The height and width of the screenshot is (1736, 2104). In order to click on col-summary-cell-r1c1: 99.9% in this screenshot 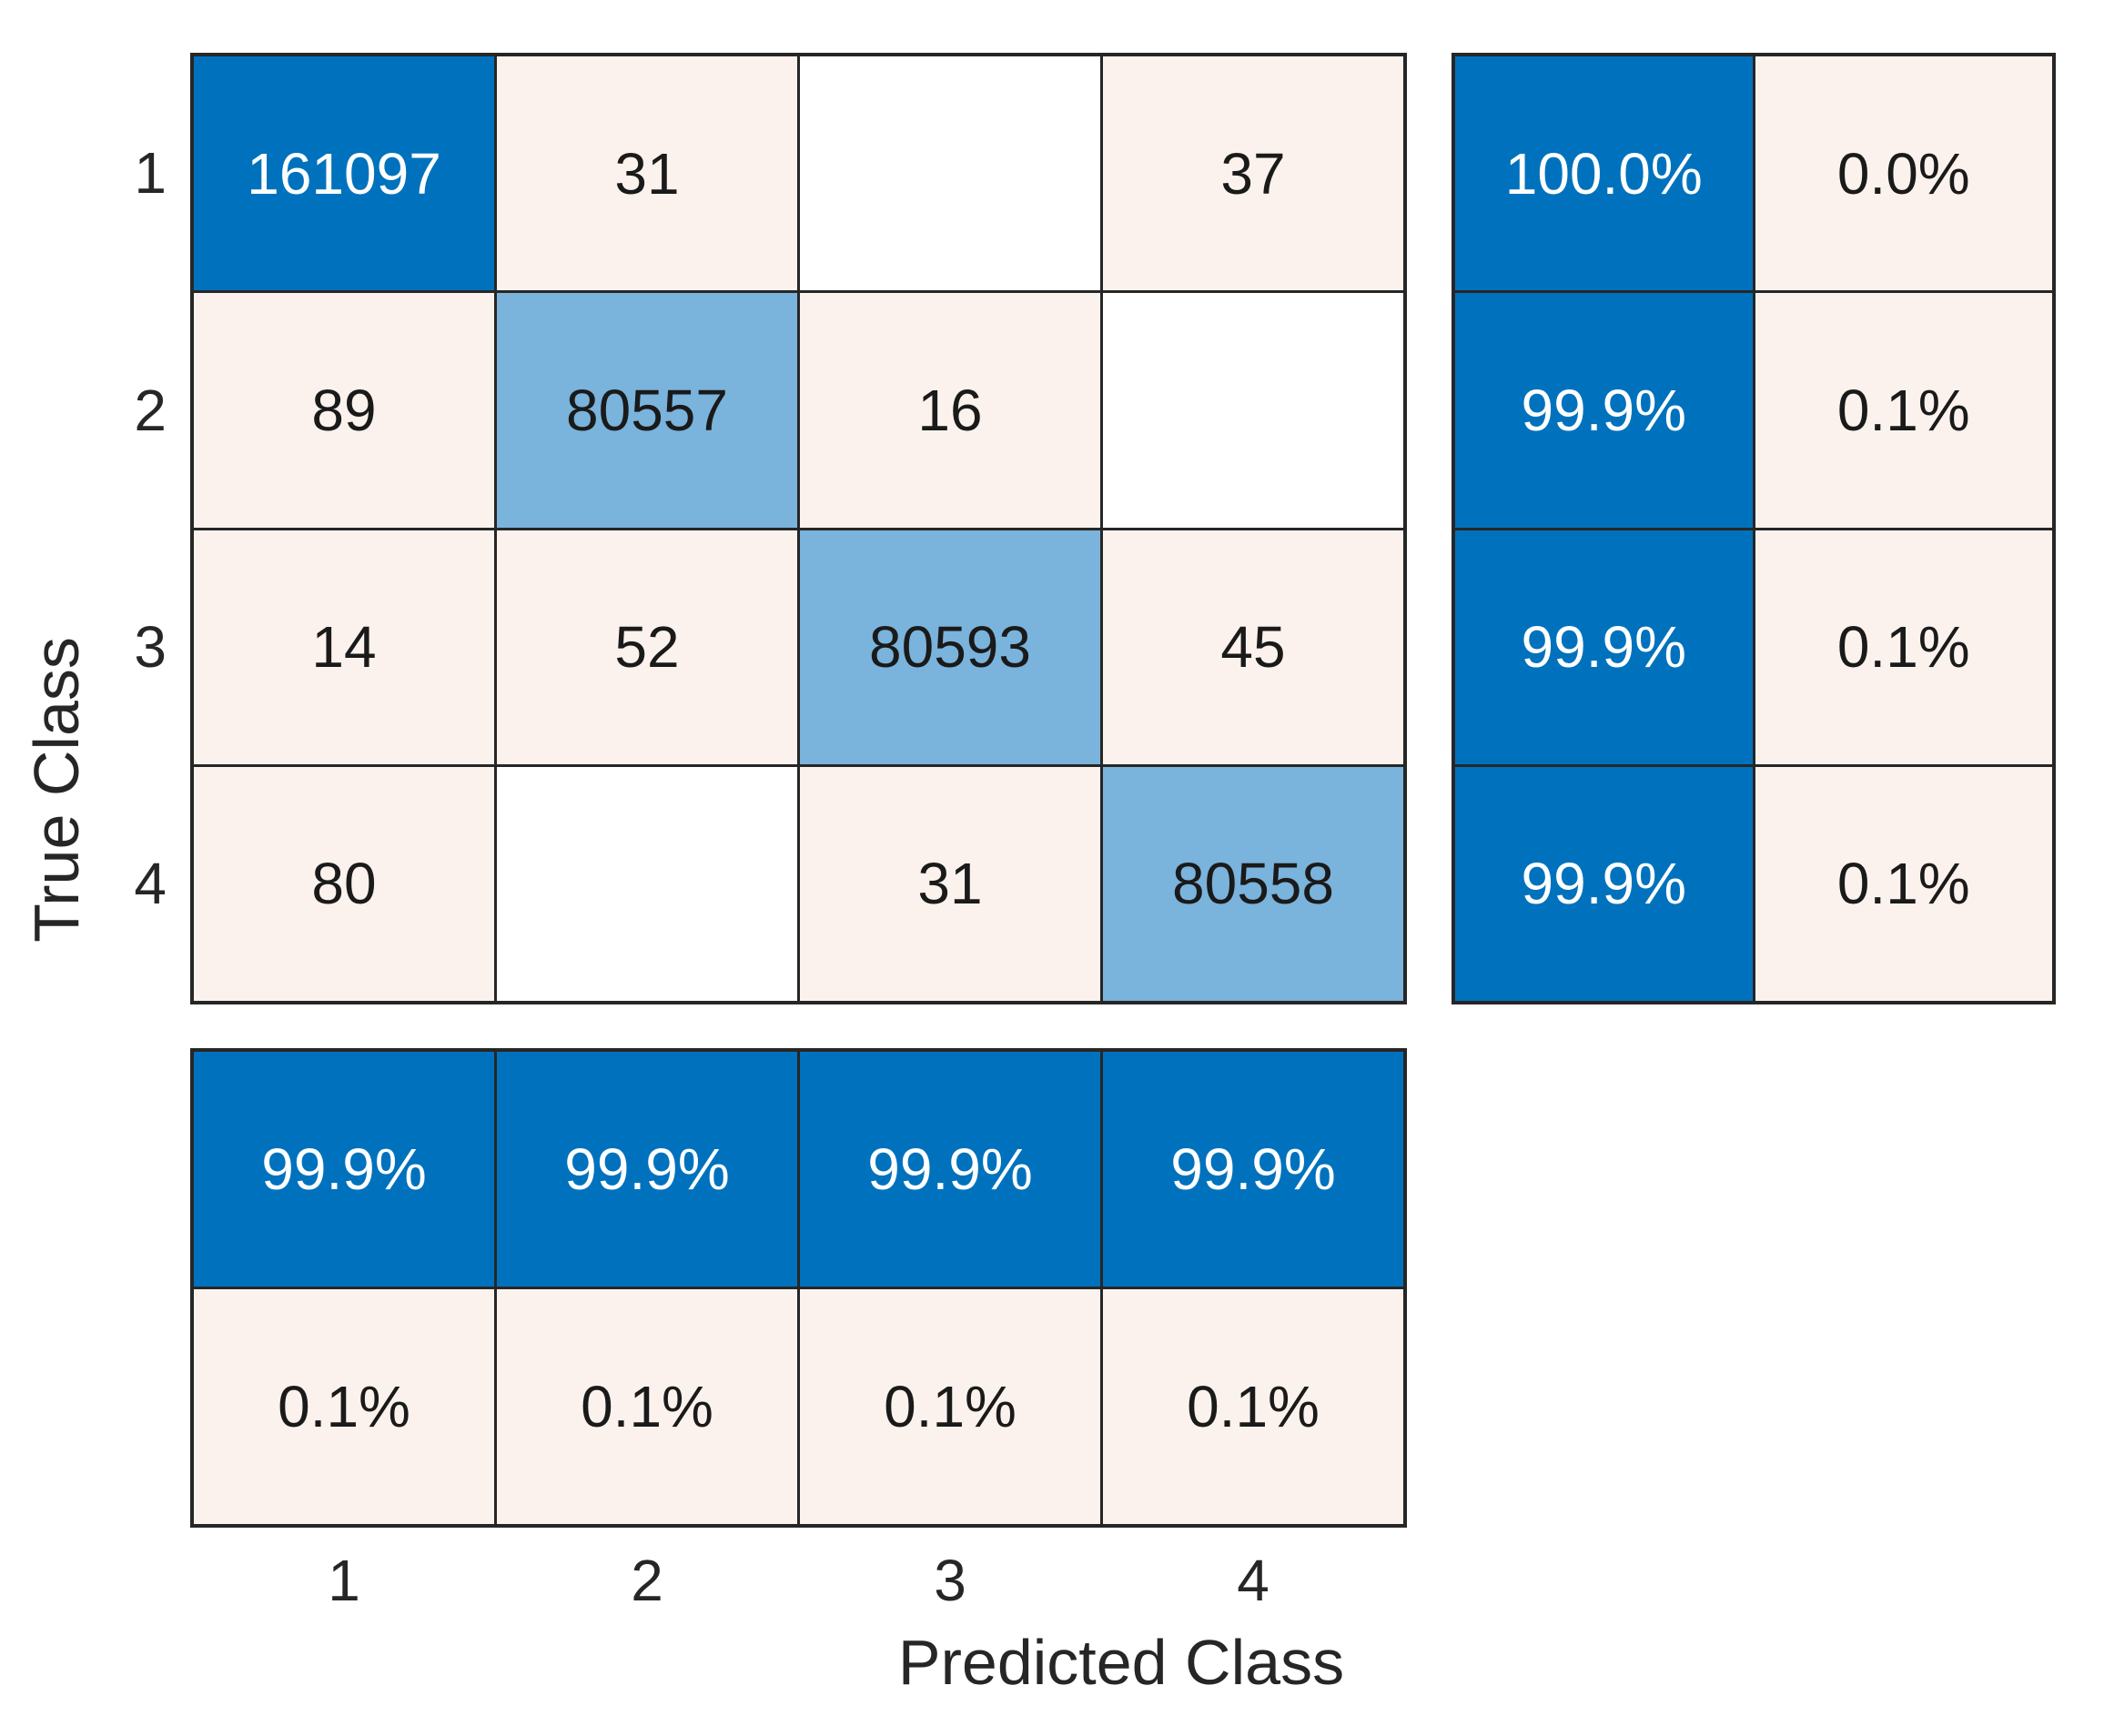, I will do `click(344, 1170)`.